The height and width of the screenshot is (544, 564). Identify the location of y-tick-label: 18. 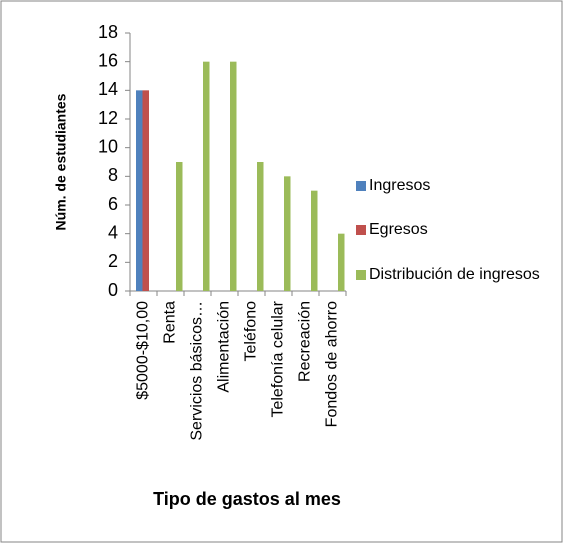
(108, 32).